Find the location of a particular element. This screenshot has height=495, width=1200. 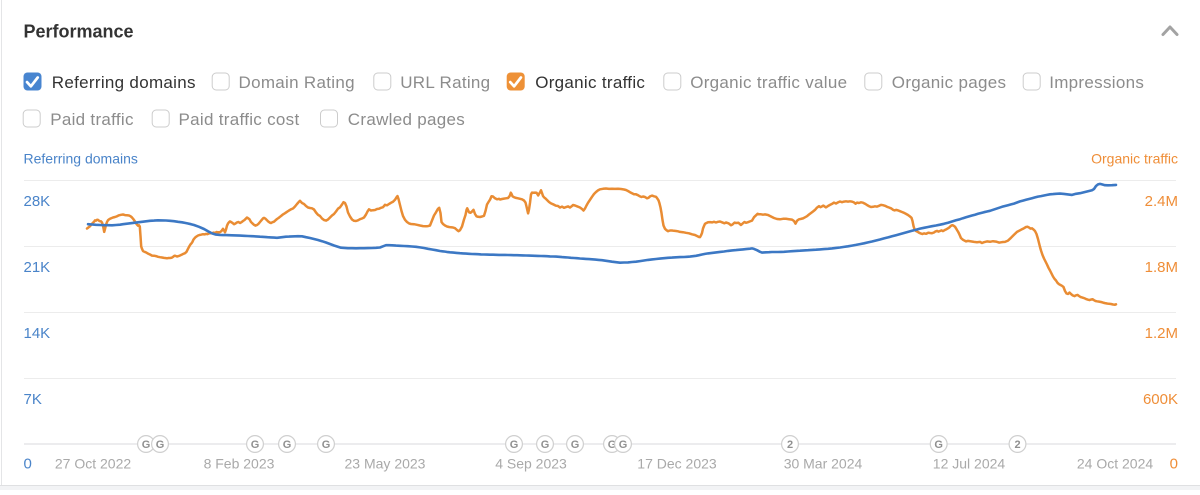

svg-text: 23 May 2023 is located at coordinates (385, 464).